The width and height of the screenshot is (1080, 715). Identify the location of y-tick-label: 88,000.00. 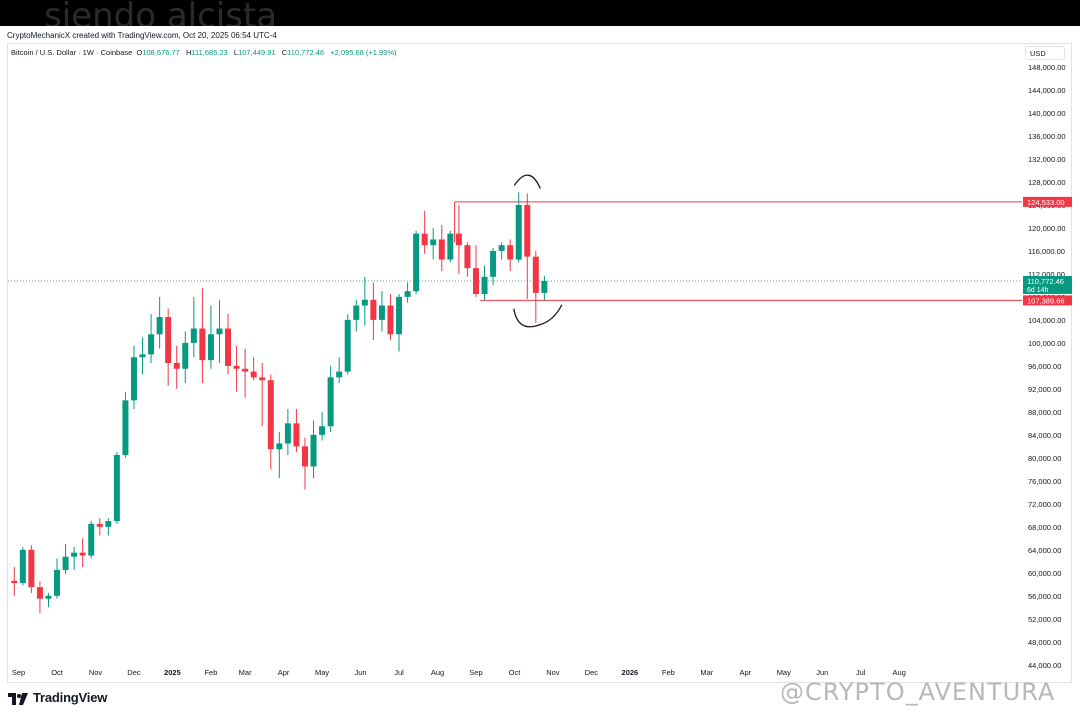
(1044, 412).